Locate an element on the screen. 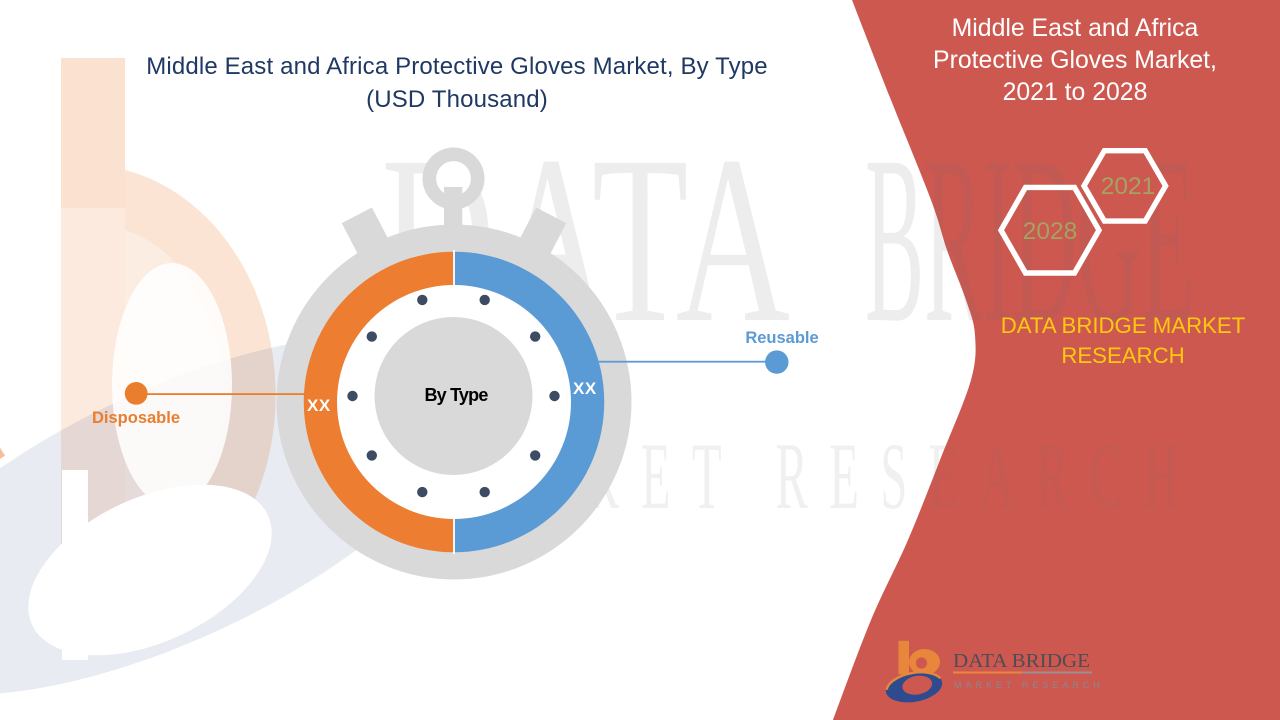 This screenshot has width=1280, height=720. svg-text: MARKET RESEARCH is located at coordinates (1029, 685).